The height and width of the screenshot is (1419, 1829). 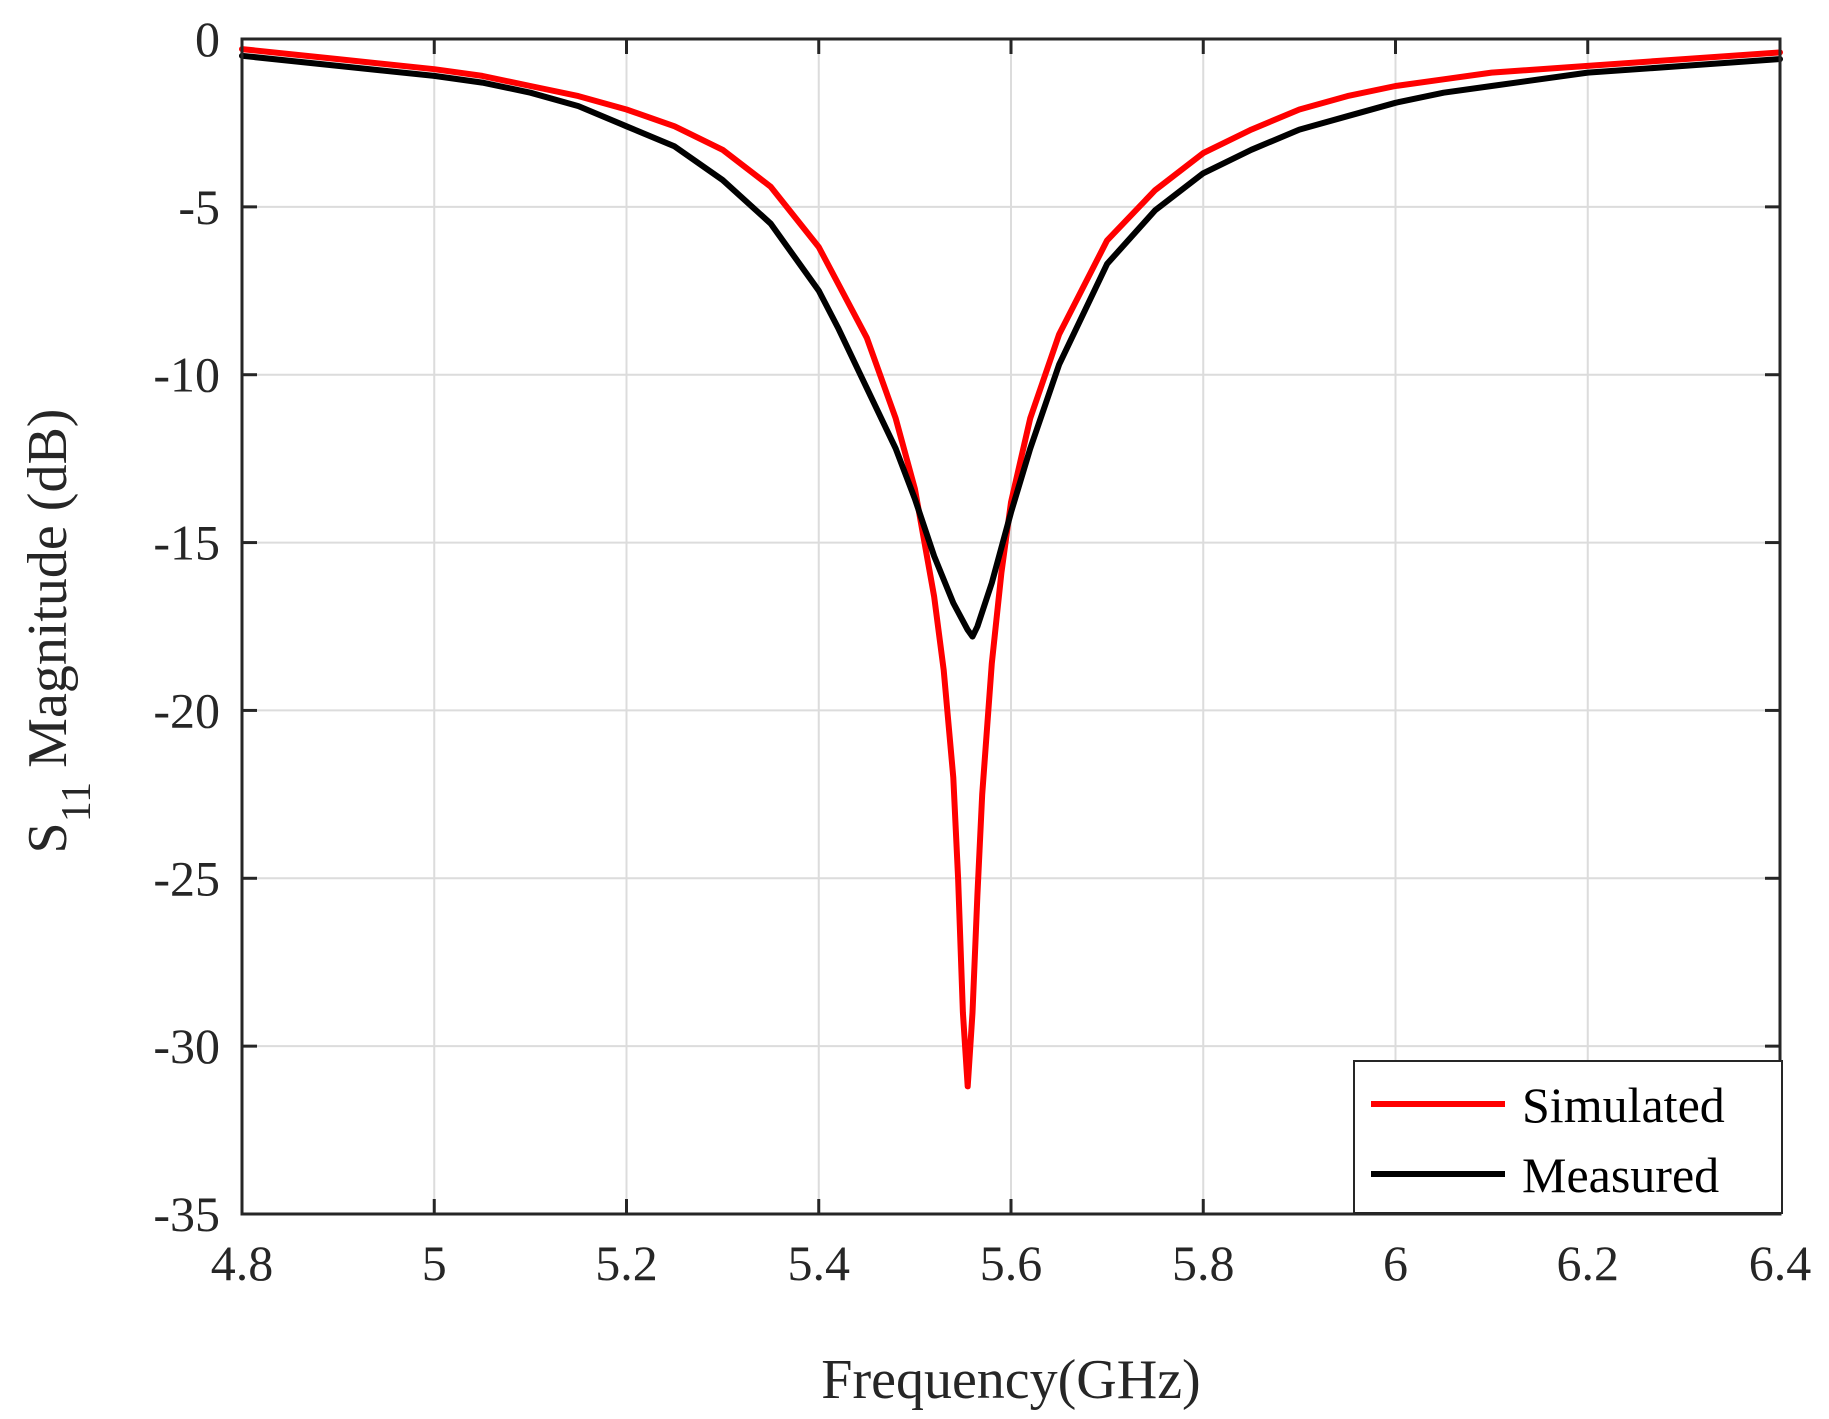 I want to click on x-tick-label: 4.8, so click(x=242, y=1263).